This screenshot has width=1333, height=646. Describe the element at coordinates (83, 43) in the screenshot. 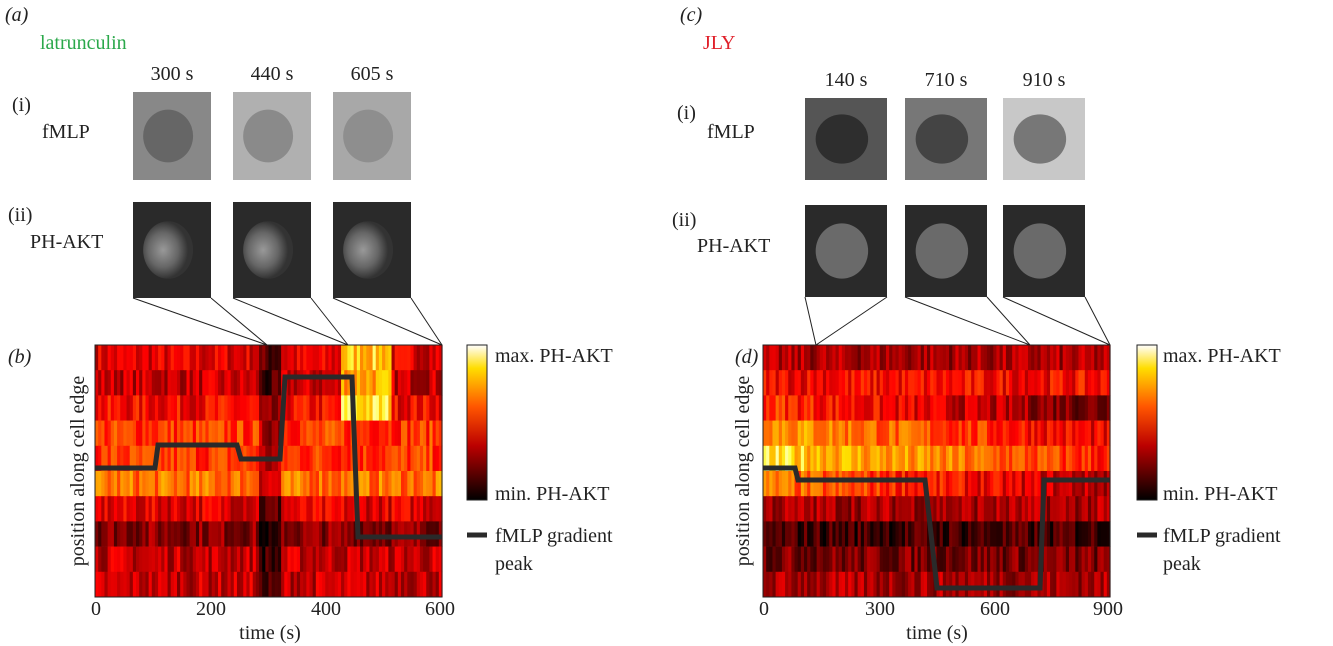

I see `drug-label: latrunculin` at that location.